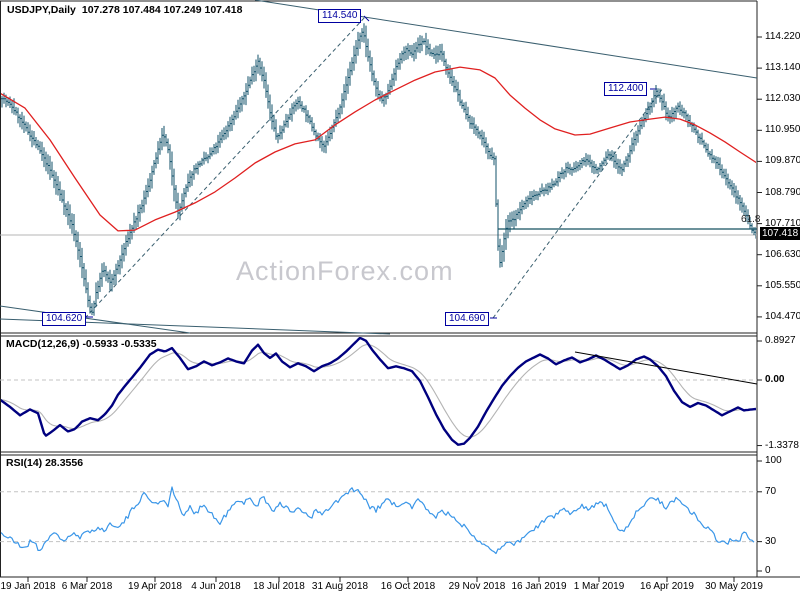 The height and width of the screenshot is (600, 800). Describe the element at coordinates (782, 445) in the screenshot. I see `macd-tick--1.3378: -1.3378` at that location.